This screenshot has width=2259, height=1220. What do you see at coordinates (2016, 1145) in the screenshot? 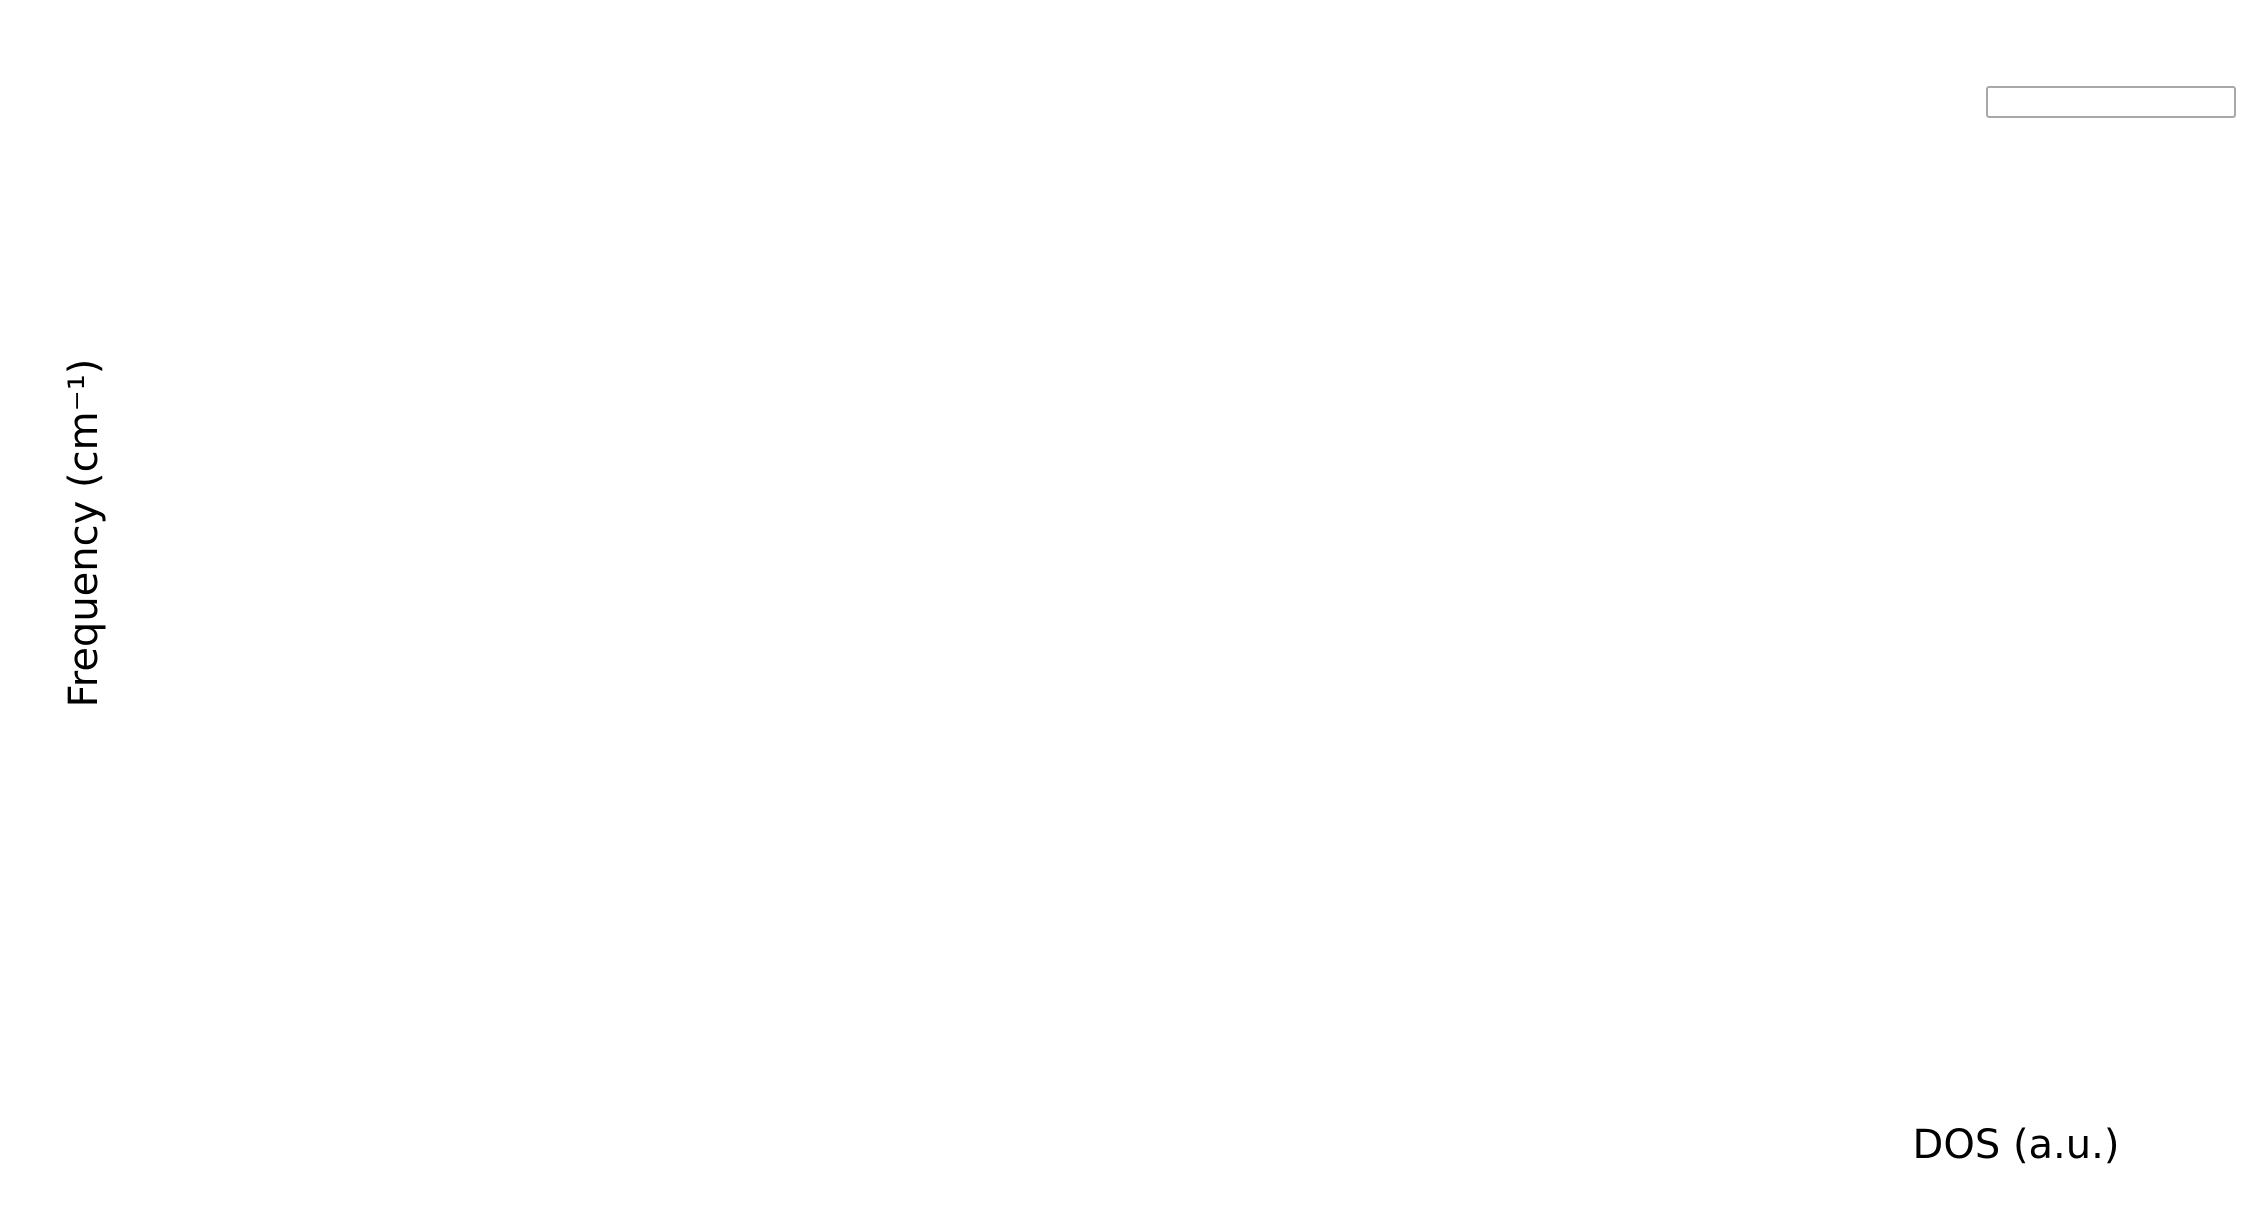
I see `dos-axis-label: DOS (a.u.)` at bounding box center [2016, 1145].